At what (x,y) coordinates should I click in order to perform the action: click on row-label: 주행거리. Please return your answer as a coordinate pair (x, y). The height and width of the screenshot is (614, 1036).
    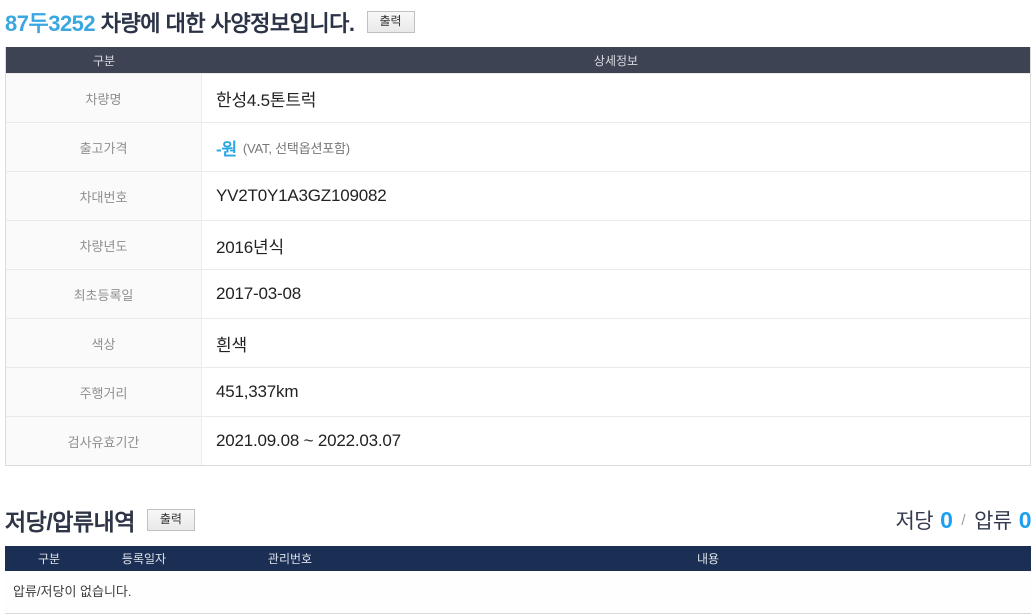
    Looking at the image, I should click on (104, 392).